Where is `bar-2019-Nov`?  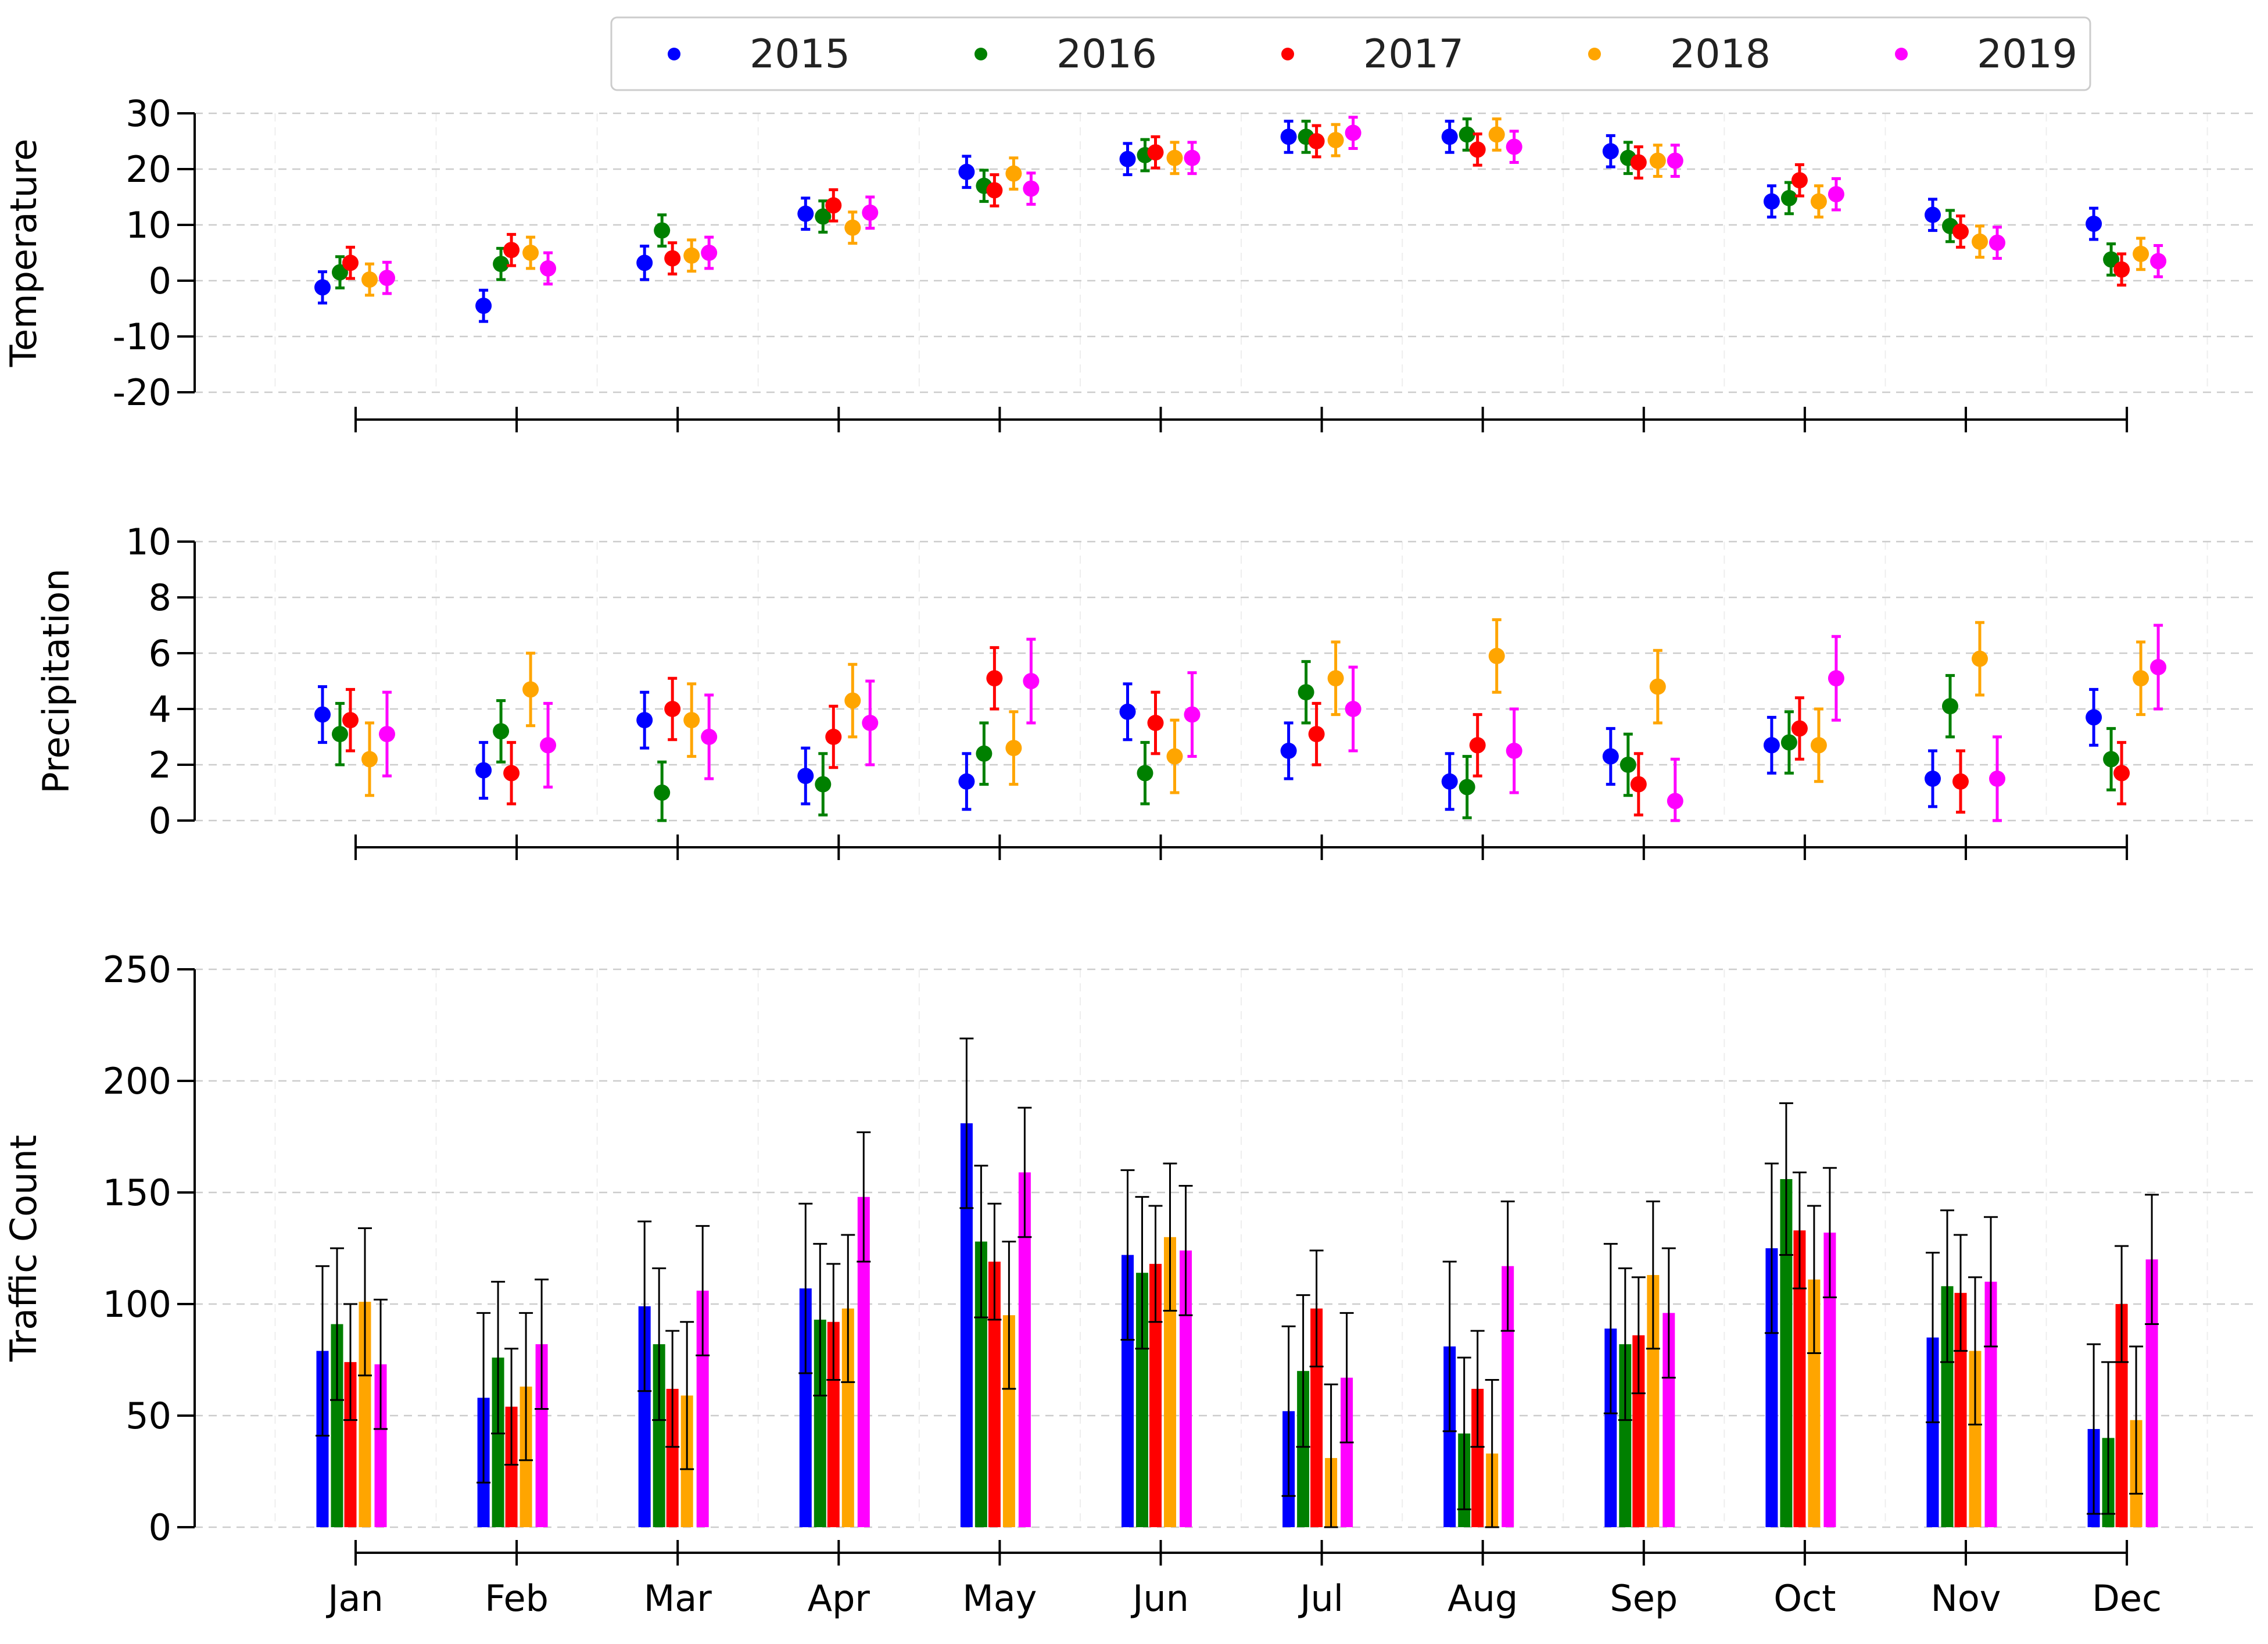
bar-2019-Nov is located at coordinates (1990, 1404).